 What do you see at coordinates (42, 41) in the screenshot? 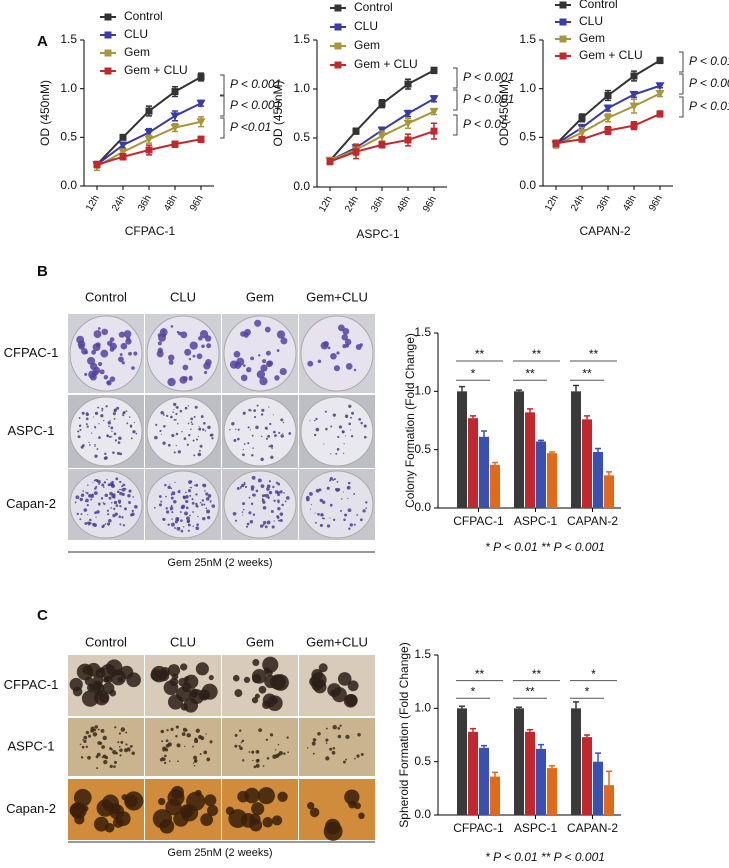
I see `panel-label: A` at bounding box center [42, 41].